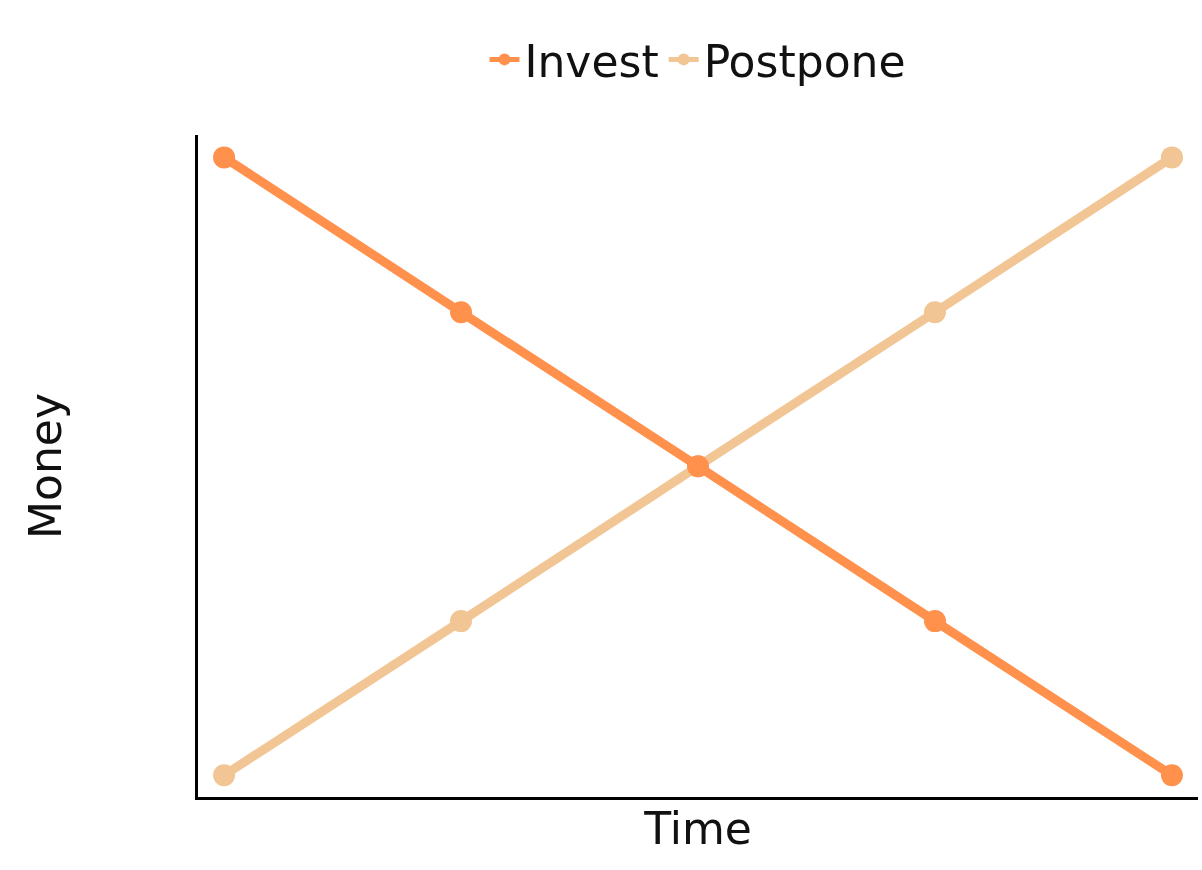  I want to click on legend-label: Postpone, so click(804, 61).